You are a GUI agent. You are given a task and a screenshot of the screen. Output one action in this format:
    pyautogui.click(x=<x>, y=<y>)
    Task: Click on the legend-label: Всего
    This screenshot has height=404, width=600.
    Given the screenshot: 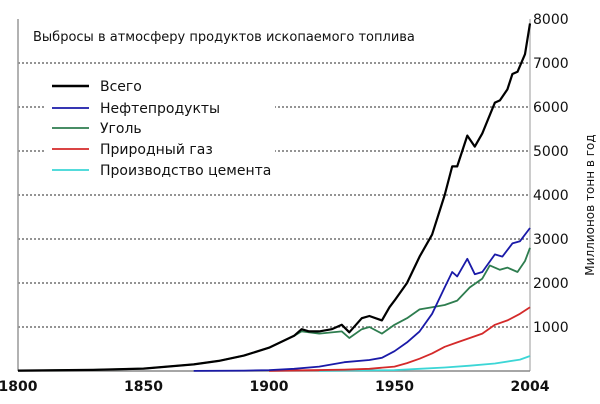 What is the action you would take?
    pyautogui.click(x=121, y=87)
    